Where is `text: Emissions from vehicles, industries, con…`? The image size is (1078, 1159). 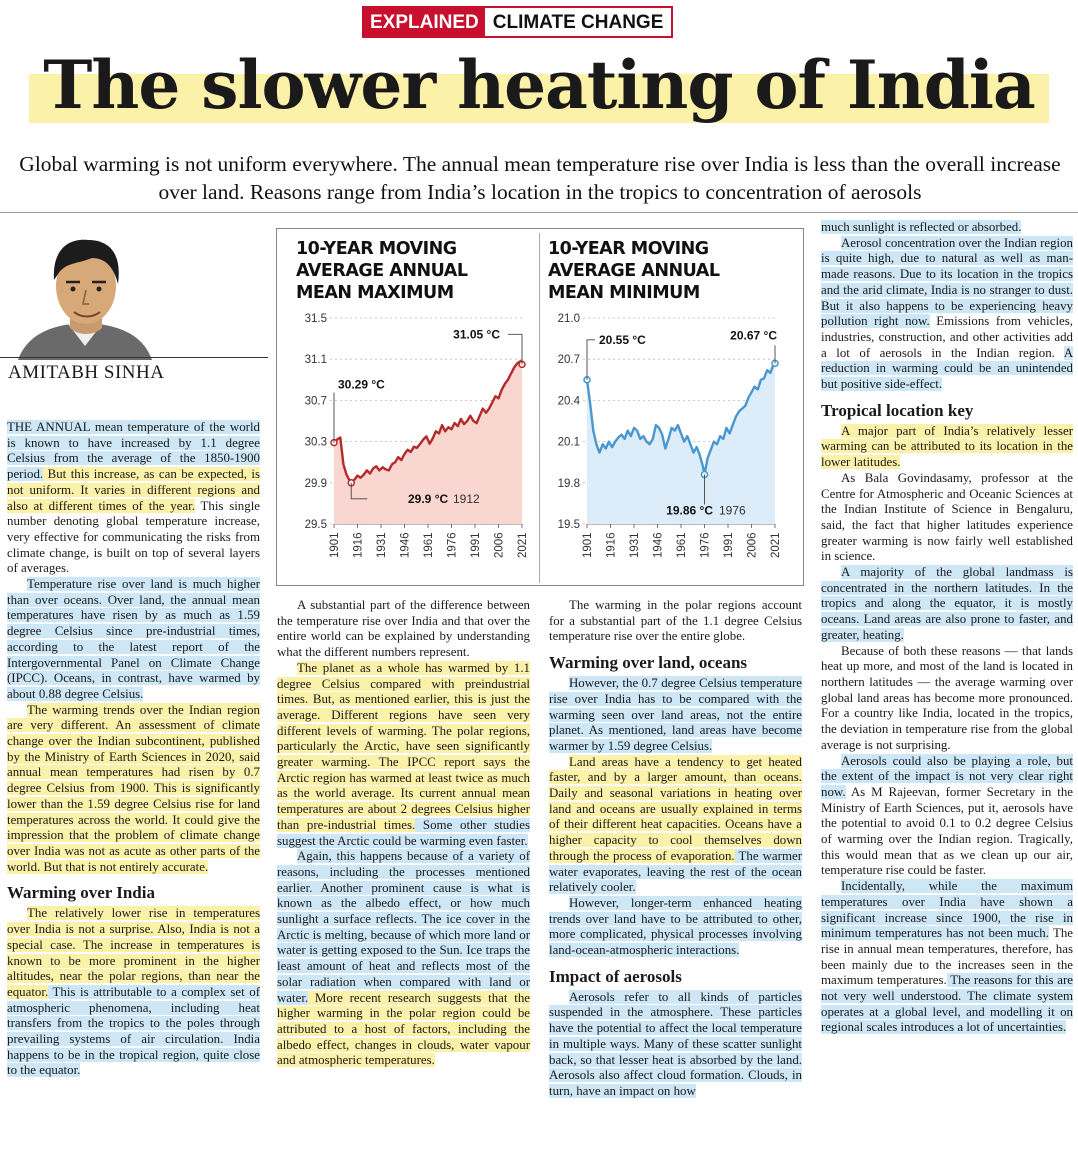 text: Emissions from vehicles, industries, con… is located at coordinates (947, 337).